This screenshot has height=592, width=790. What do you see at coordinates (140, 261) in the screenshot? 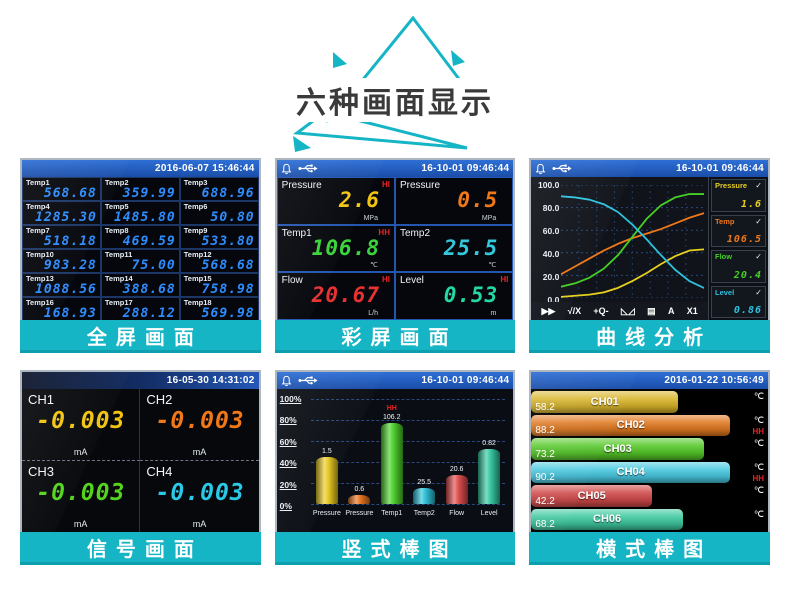
I see `channel-cell: Temp11 75.00` at bounding box center [140, 261].